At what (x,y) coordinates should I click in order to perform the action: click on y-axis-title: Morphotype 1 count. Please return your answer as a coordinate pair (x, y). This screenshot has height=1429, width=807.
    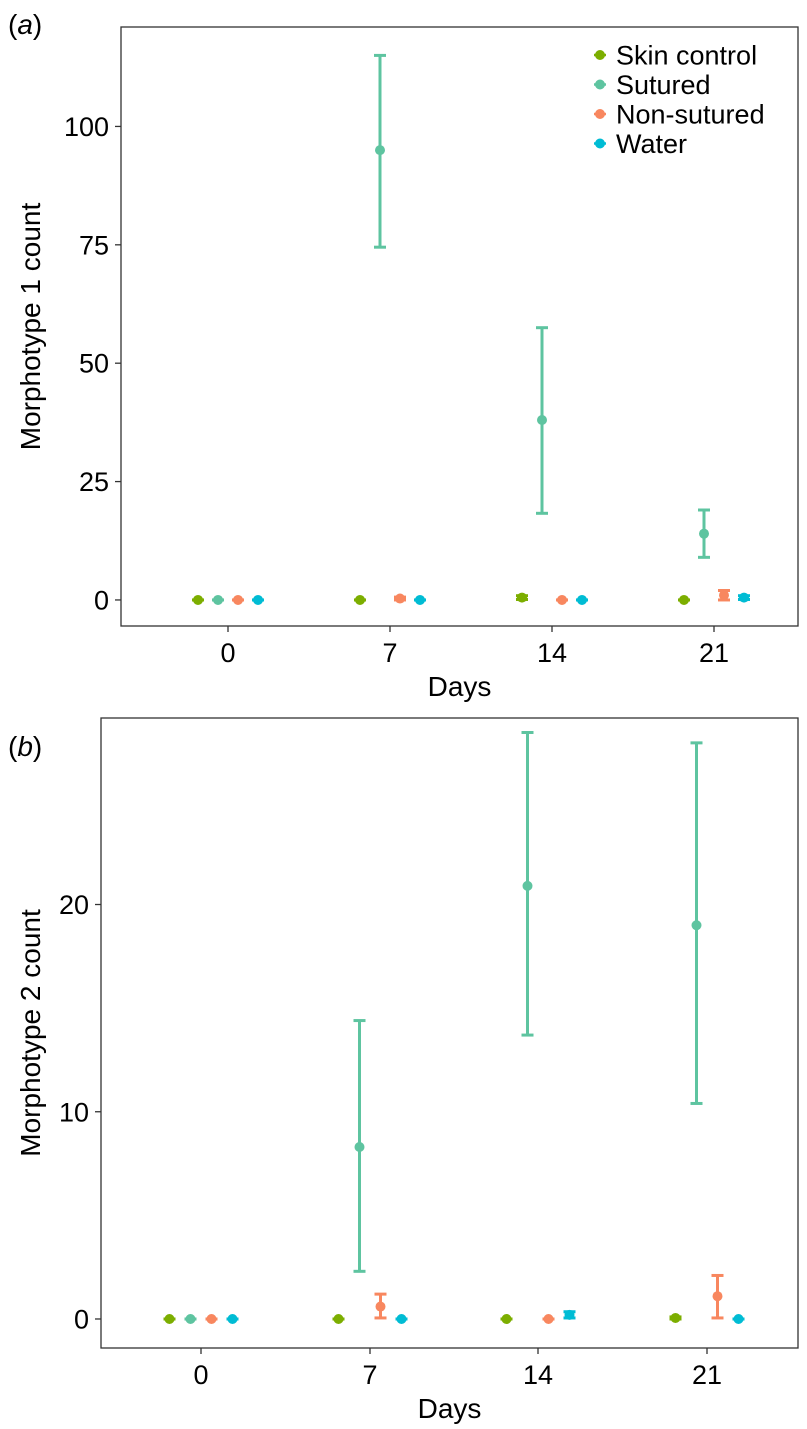
    Looking at the image, I should click on (30, 327).